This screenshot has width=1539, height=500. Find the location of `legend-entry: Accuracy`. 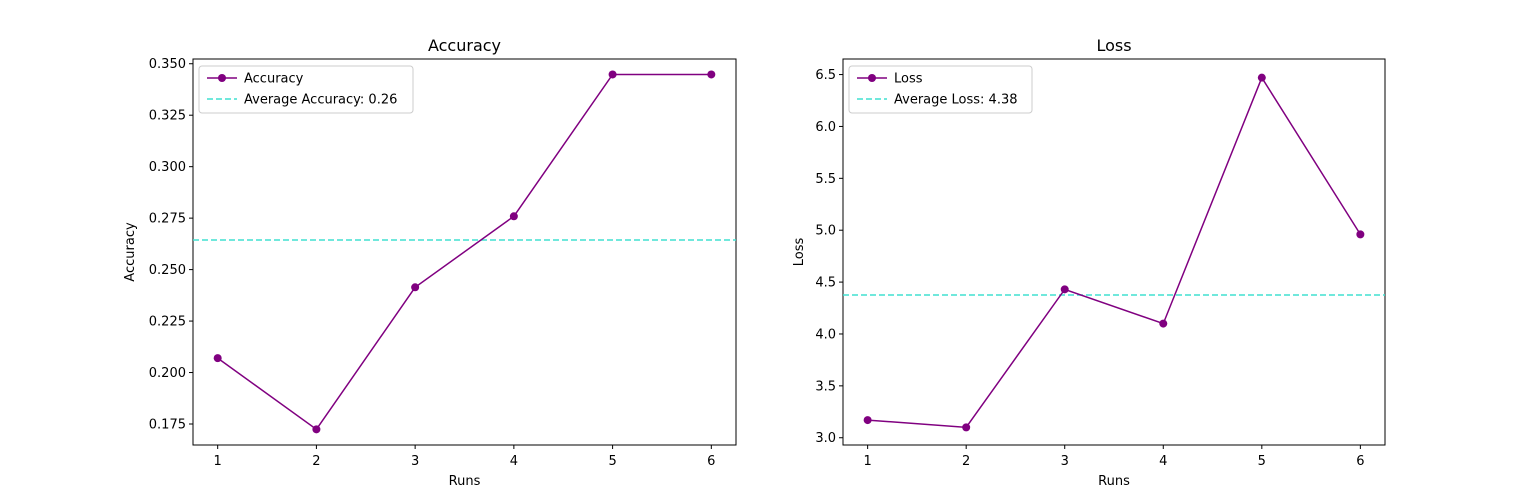

legend-entry: Accuracy is located at coordinates (274, 79).